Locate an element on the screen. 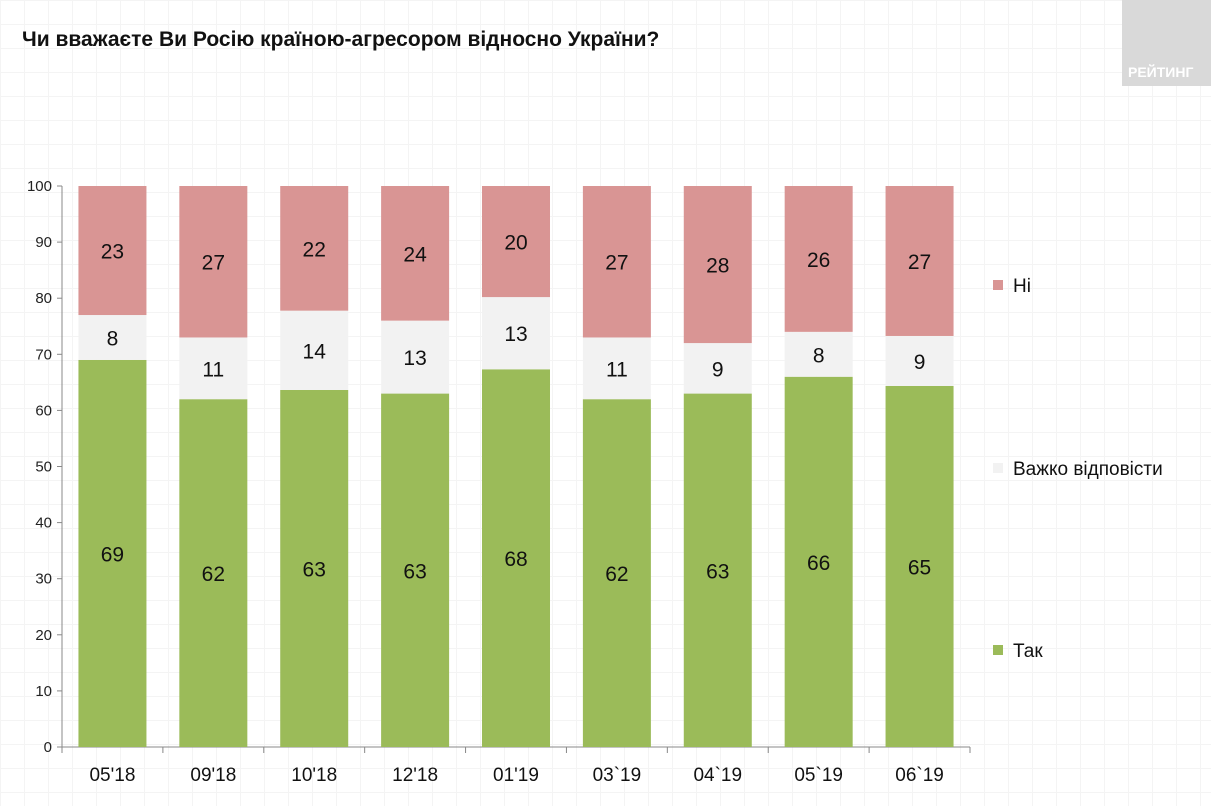  data-label: 26 is located at coordinates (818, 260).